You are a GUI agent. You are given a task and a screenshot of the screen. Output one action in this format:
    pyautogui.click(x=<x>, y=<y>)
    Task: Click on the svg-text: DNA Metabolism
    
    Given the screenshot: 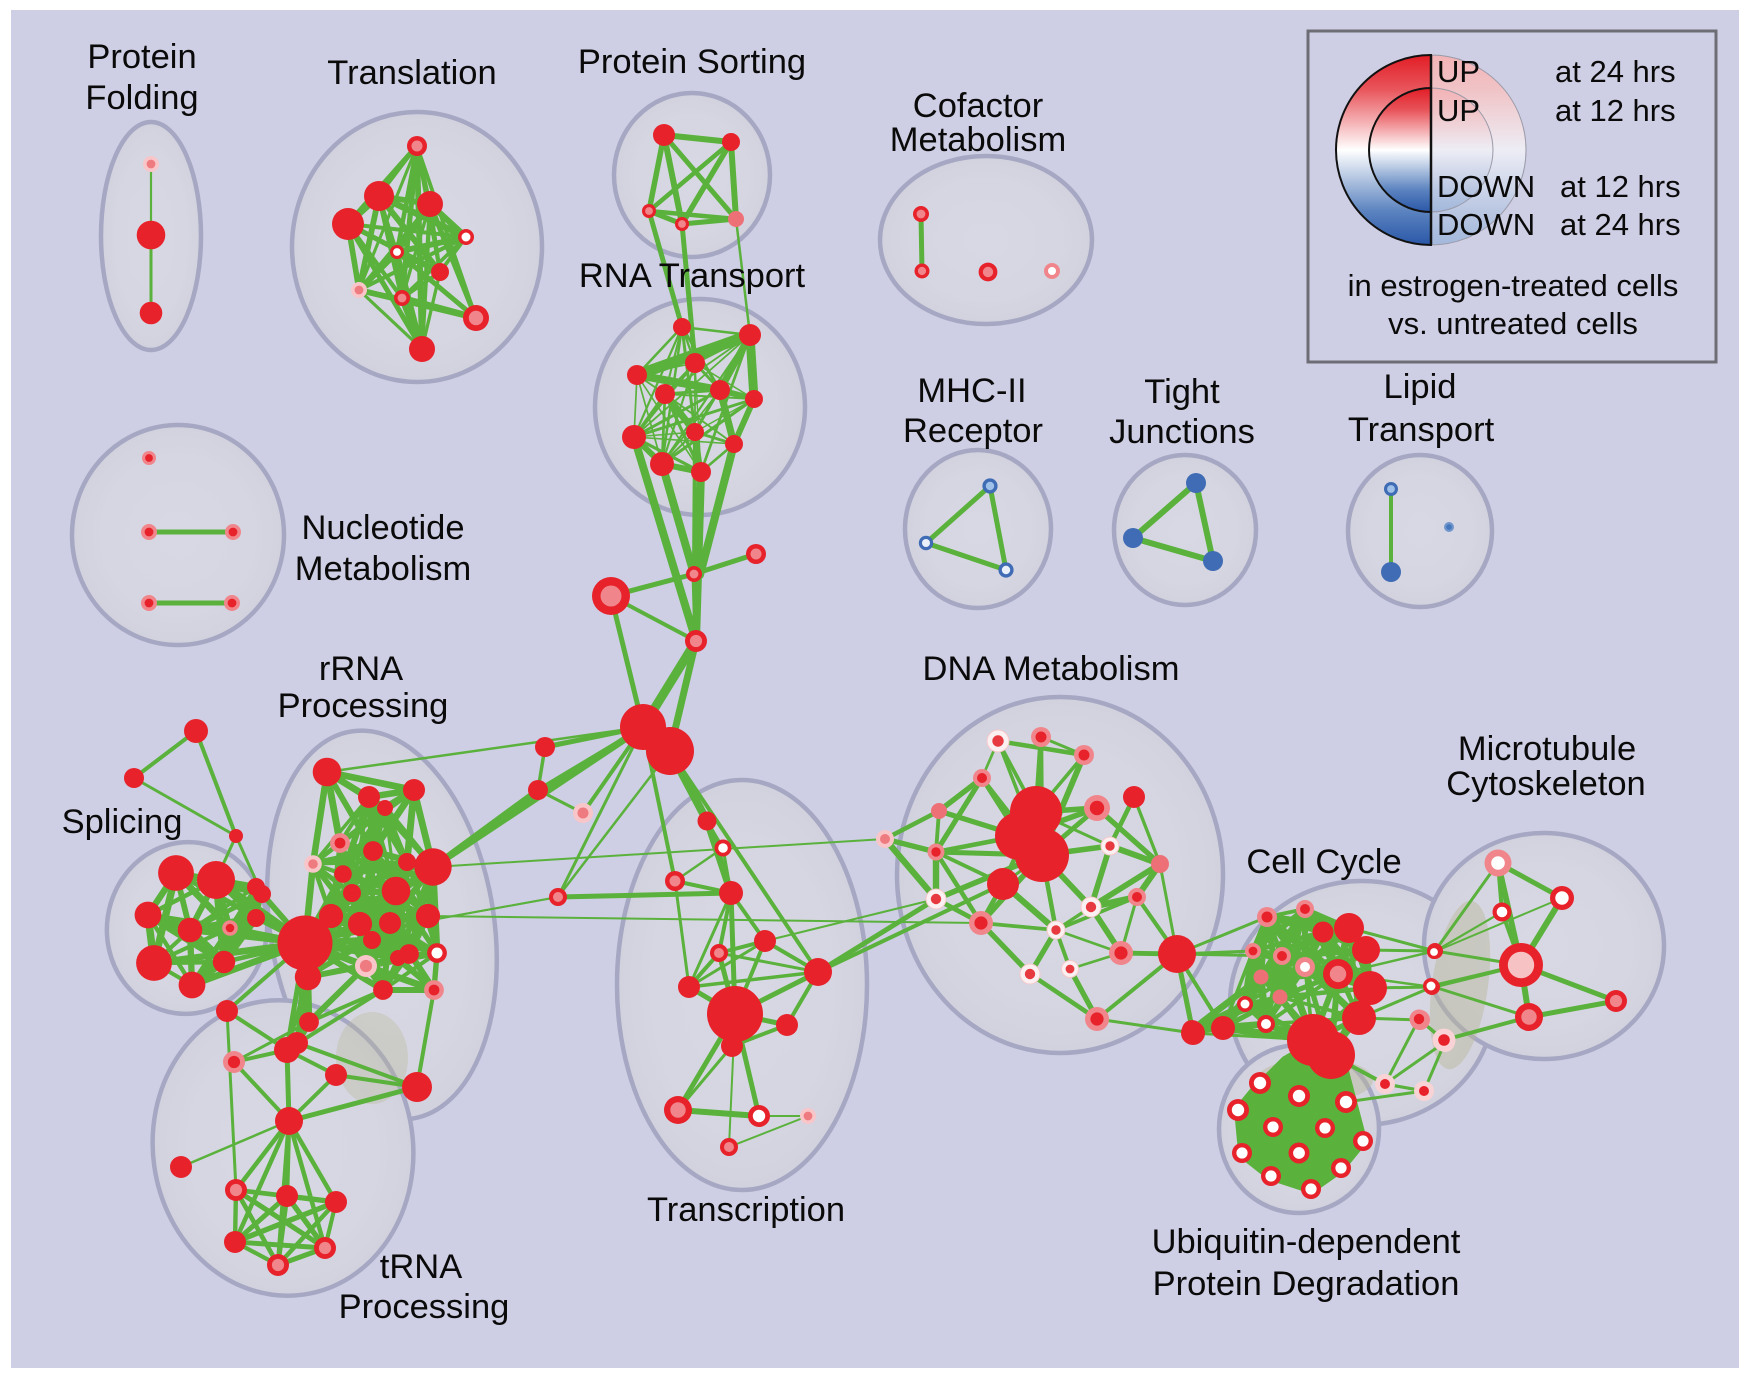 What is the action you would take?
    pyautogui.click(x=1051, y=669)
    